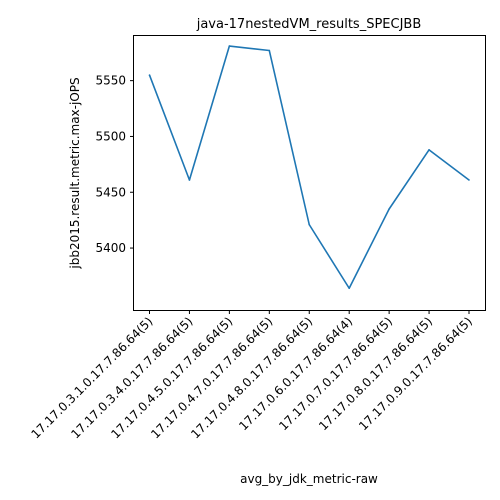  What do you see at coordinates (110, 248) in the screenshot?
I see `y-tick-label: 5400` at bounding box center [110, 248].